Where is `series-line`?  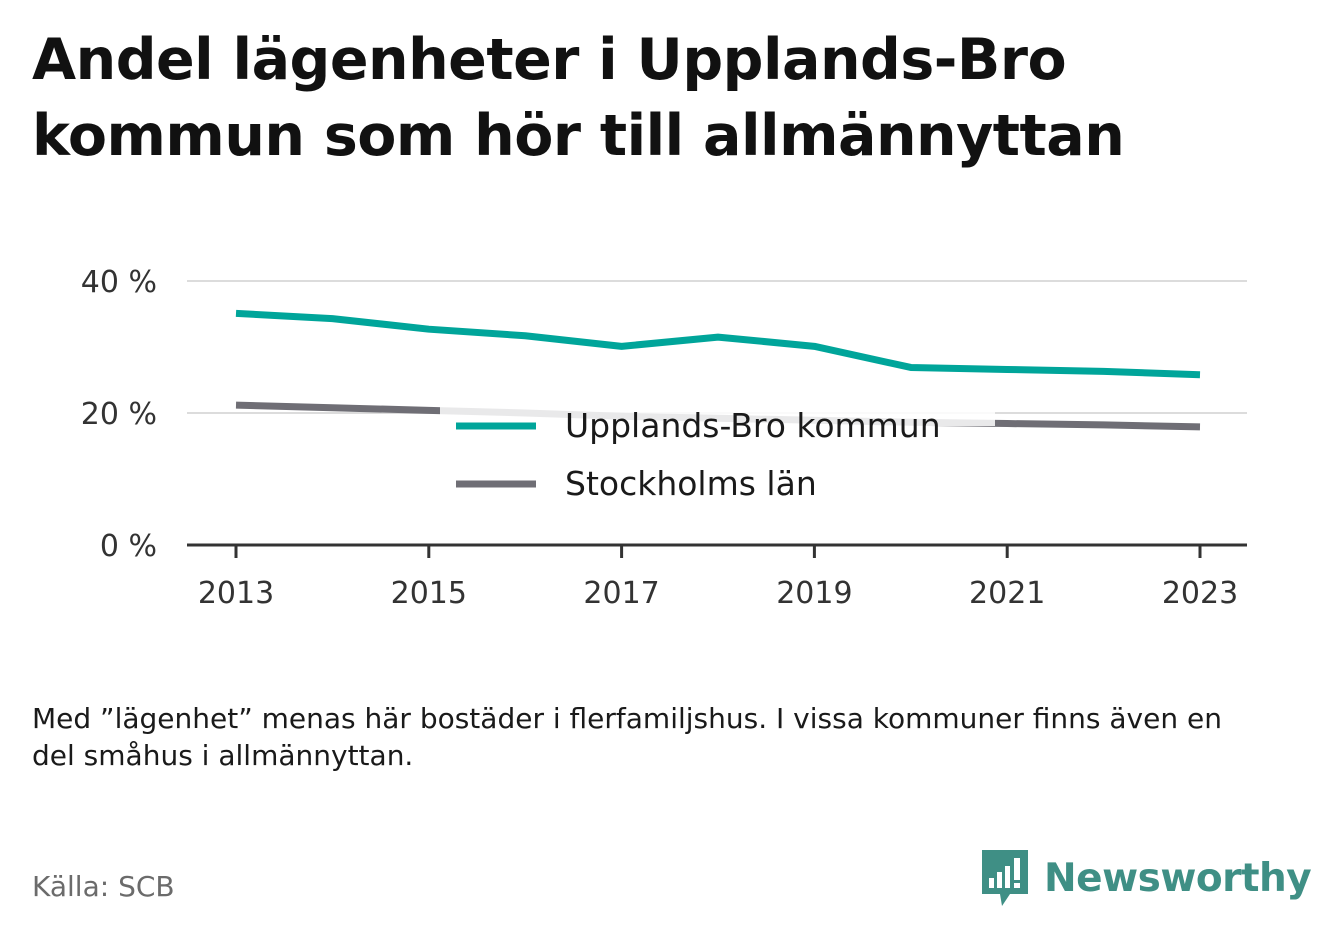 series-line is located at coordinates (718, 344).